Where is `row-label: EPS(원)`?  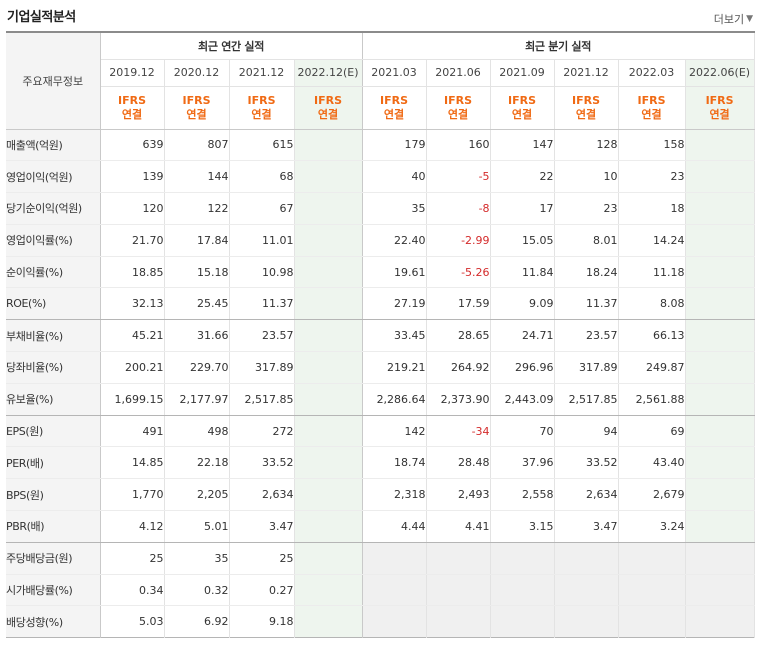
row-label: EPS(원) is located at coordinates (53, 431).